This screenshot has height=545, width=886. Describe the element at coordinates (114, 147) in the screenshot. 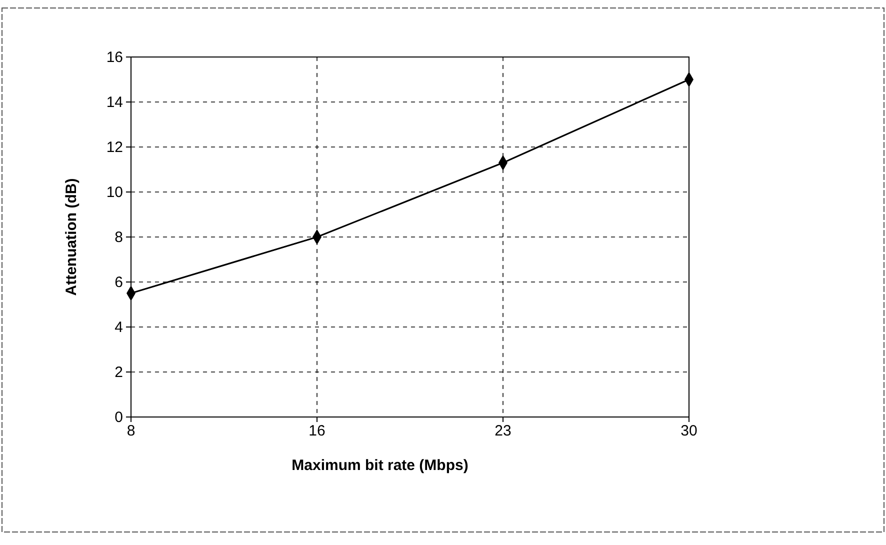

I see `y-tick-label: 12` at that location.